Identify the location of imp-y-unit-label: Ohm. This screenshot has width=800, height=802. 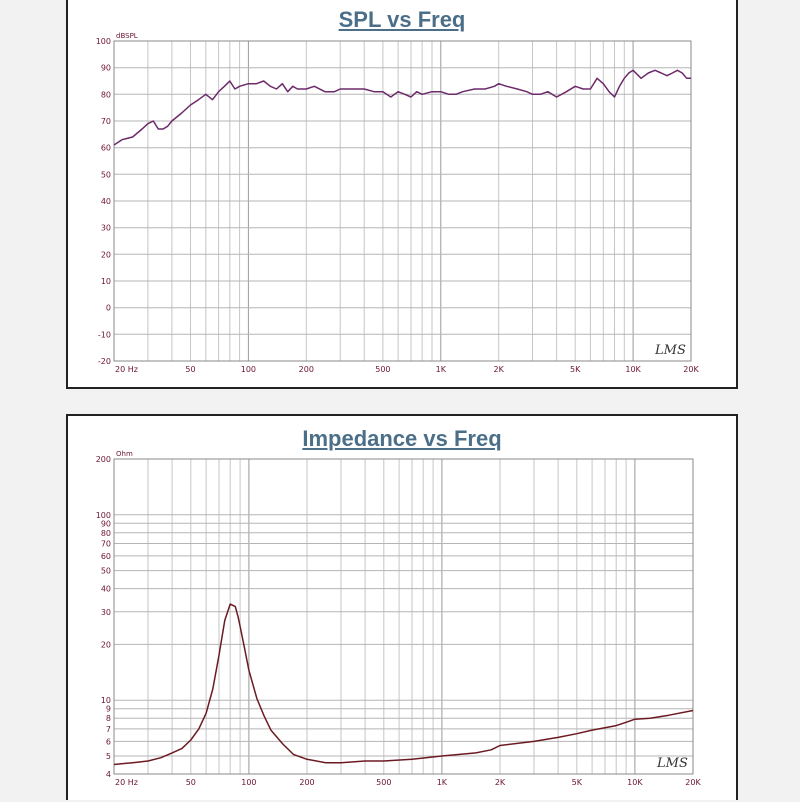
(124, 454).